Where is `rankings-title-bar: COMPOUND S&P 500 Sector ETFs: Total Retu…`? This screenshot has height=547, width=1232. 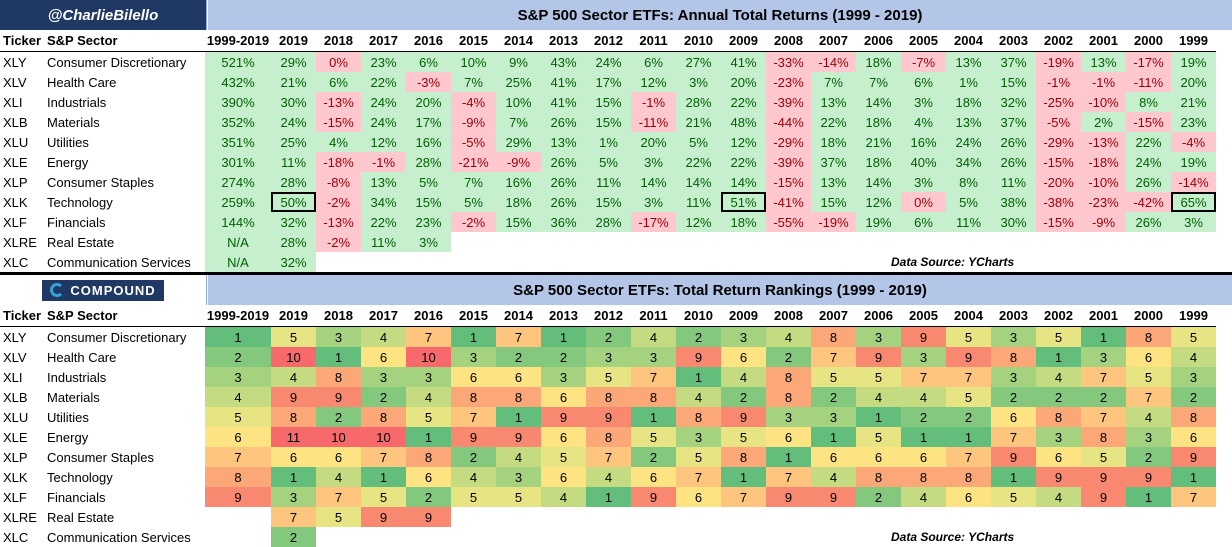
rankings-title-bar: COMPOUND S&P 500 Sector ETFs: Total Retu… is located at coordinates (616, 290).